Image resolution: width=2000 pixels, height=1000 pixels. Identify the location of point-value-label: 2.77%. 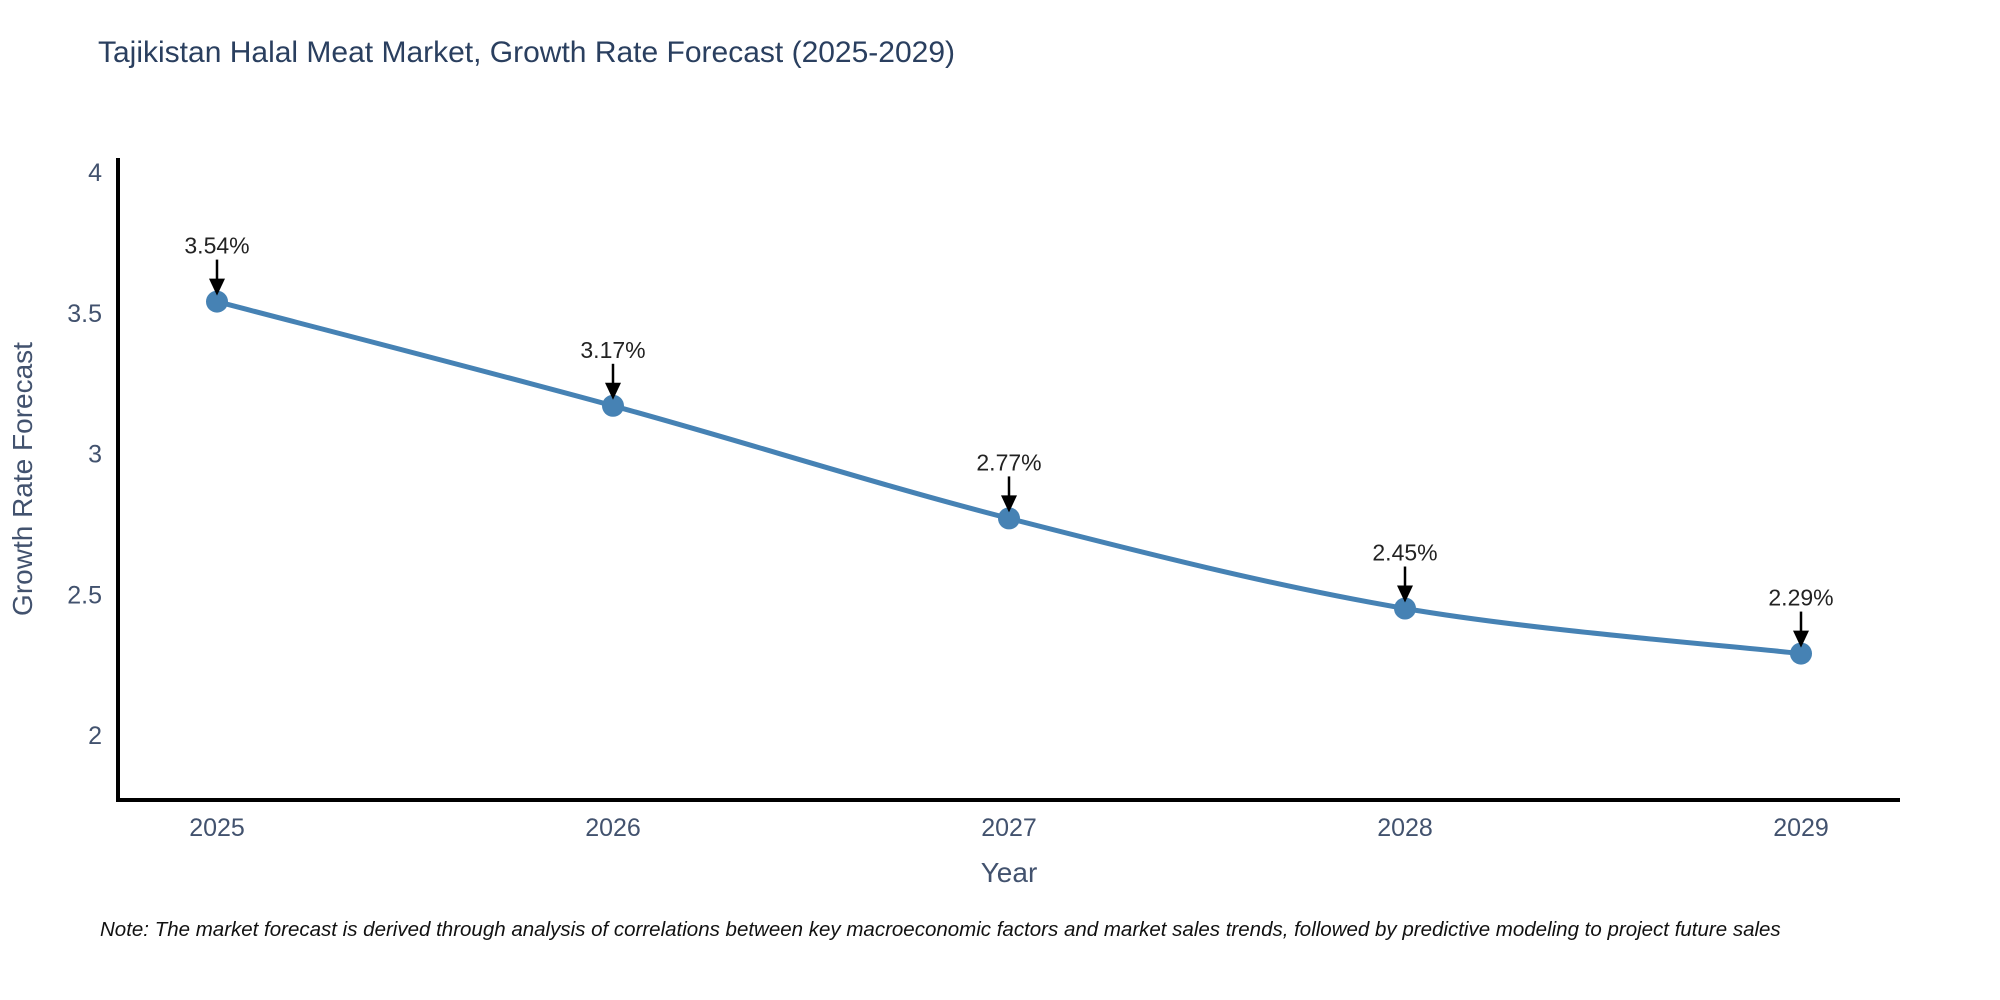
(1008, 462).